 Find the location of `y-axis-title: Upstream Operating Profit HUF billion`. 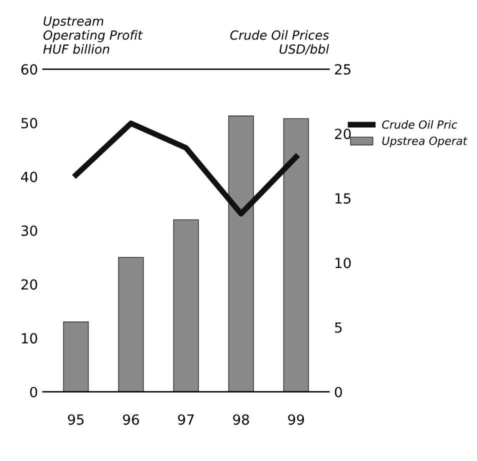

y-axis-title: Upstream Operating Profit HUF billion is located at coordinates (93, 35).